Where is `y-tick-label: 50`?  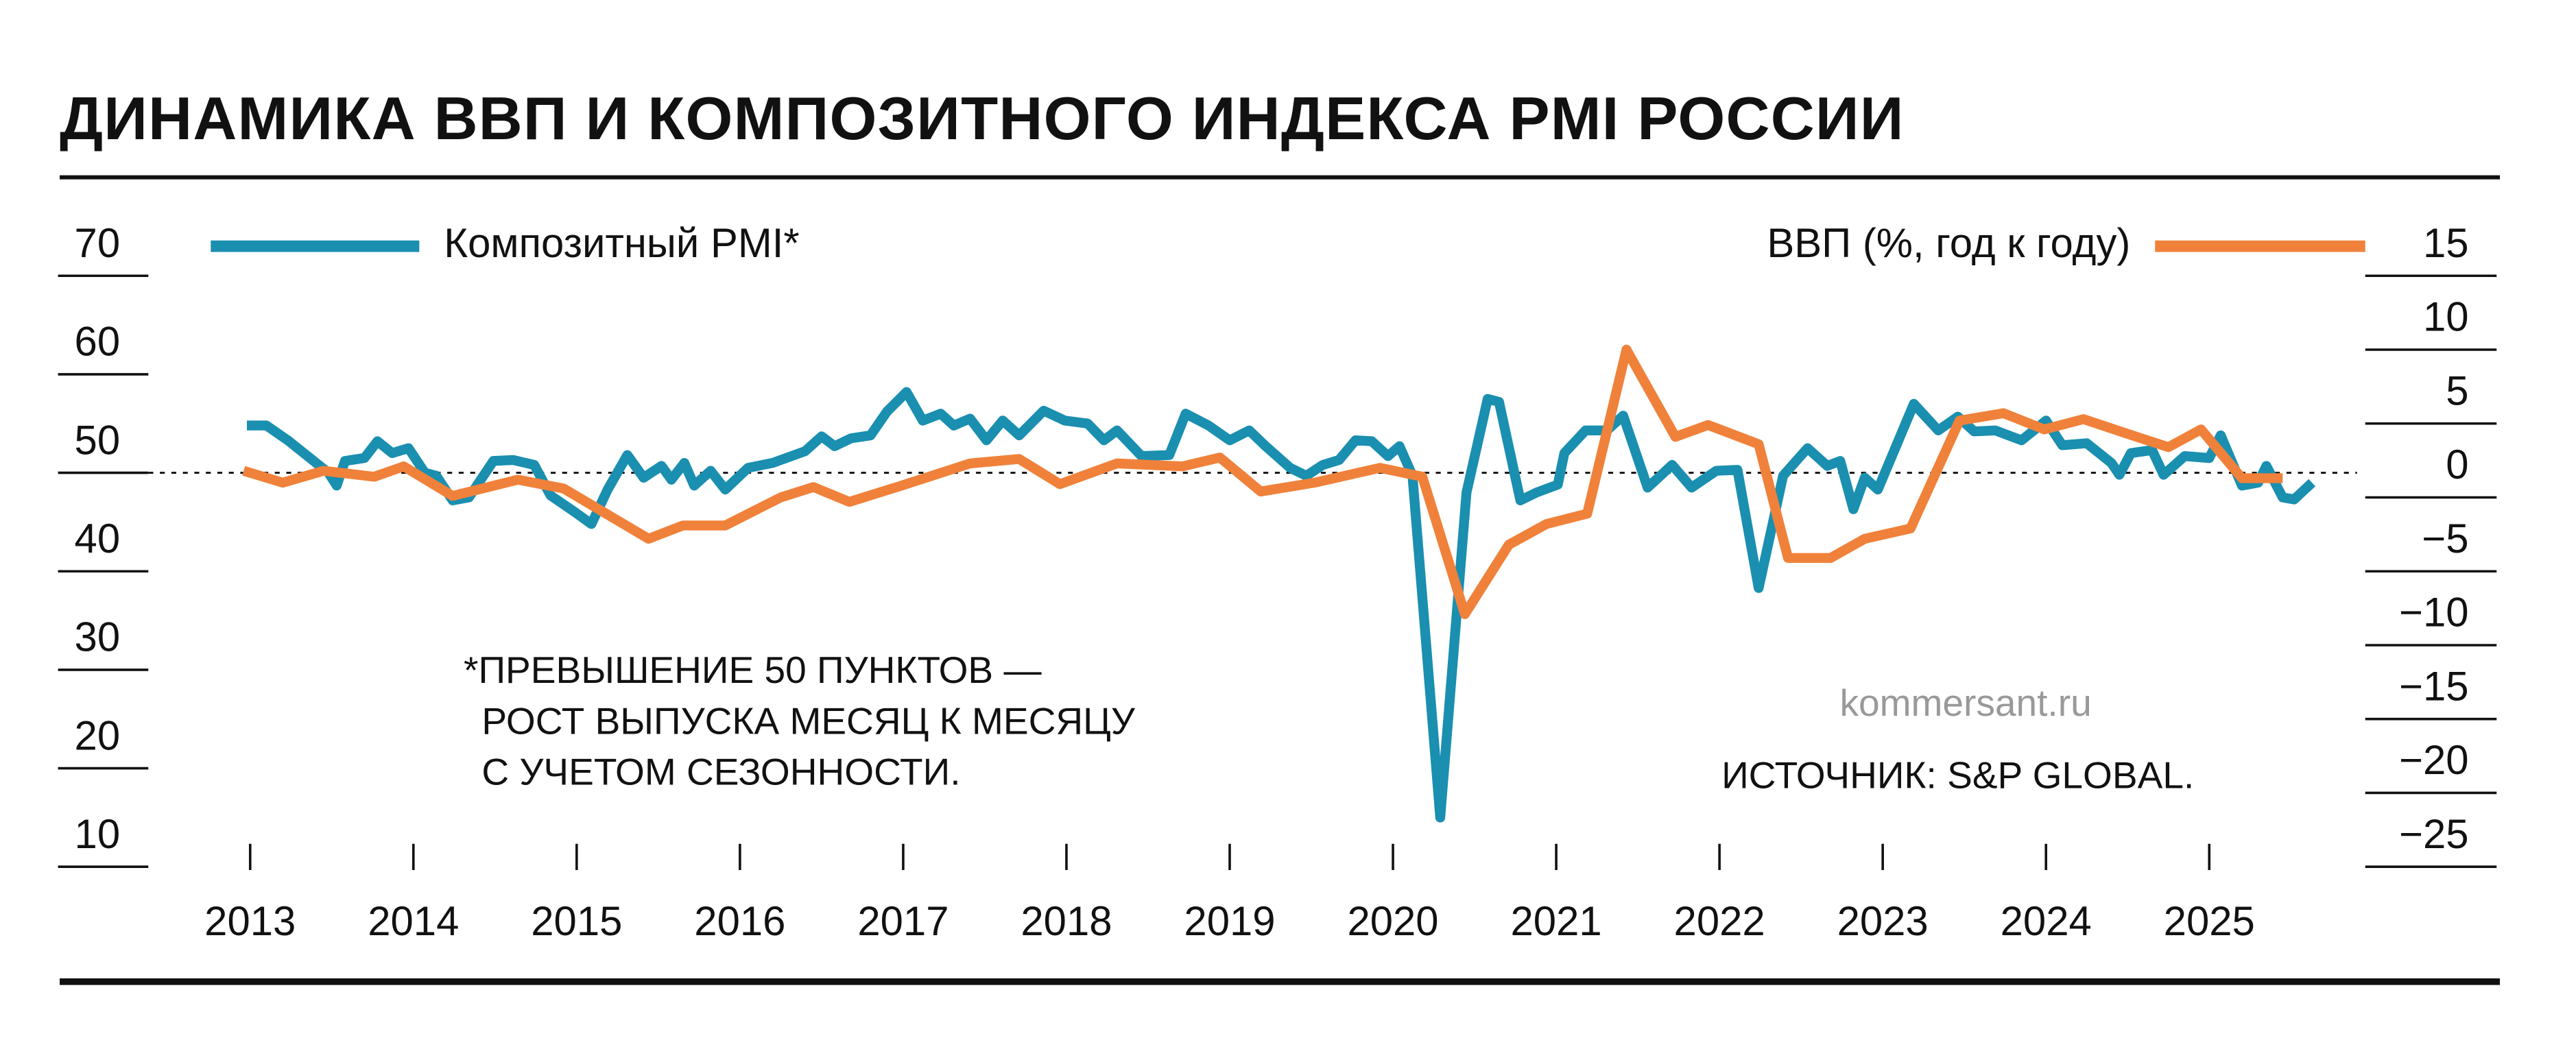 y-tick-label: 50 is located at coordinates (98, 440).